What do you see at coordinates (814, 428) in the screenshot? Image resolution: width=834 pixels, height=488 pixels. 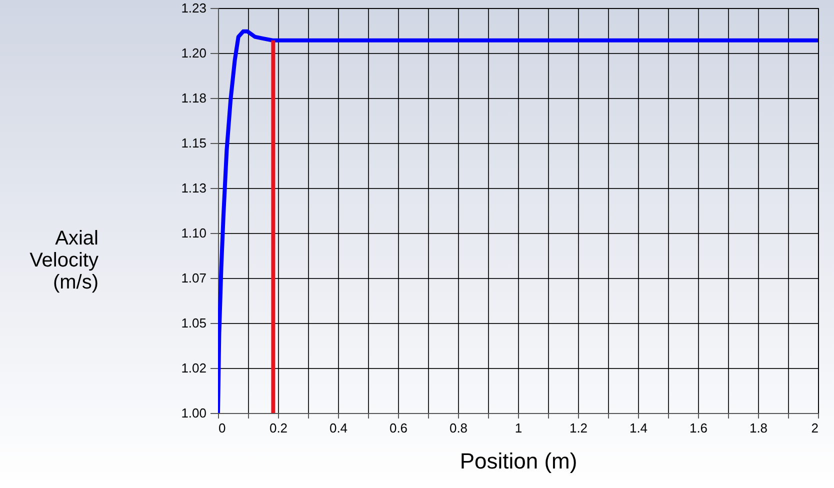 I see `x-tick-label: 2` at bounding box center [814, 428].